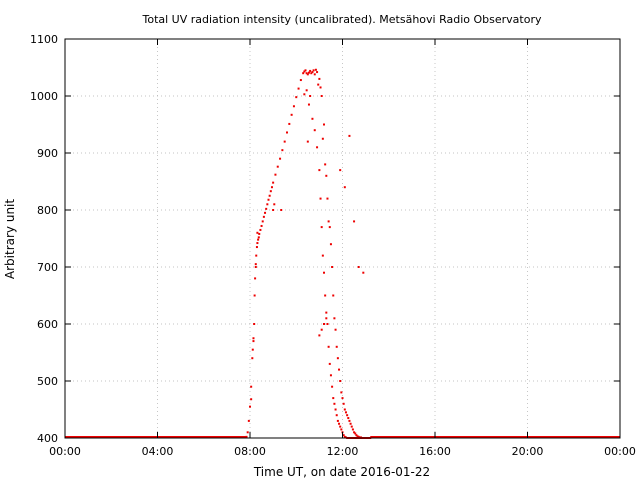  Describe the element at coordinates (250, 451) in the screenshot. I see `x-tick-label: 08:00` at that location.